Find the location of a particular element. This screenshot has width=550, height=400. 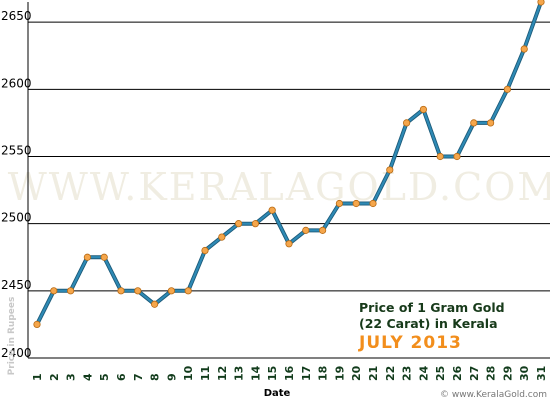

y-tick-label: 2400 is located at coordinates (16, 353).